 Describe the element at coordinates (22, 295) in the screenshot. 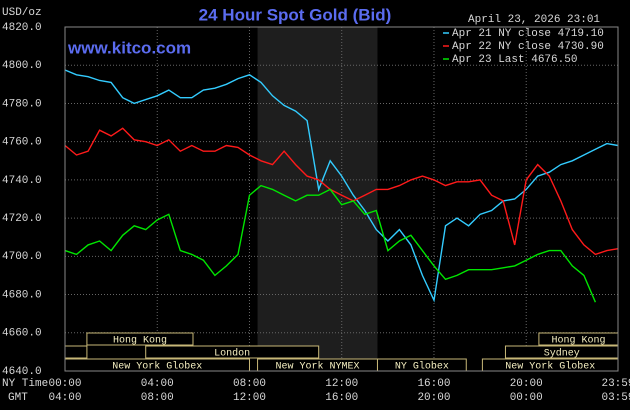

I see `y-tick-label: 4680.0` at that location.